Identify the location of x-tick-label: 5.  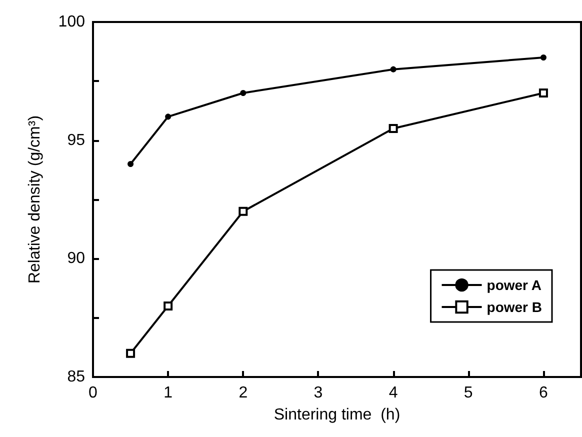
(468, 393).